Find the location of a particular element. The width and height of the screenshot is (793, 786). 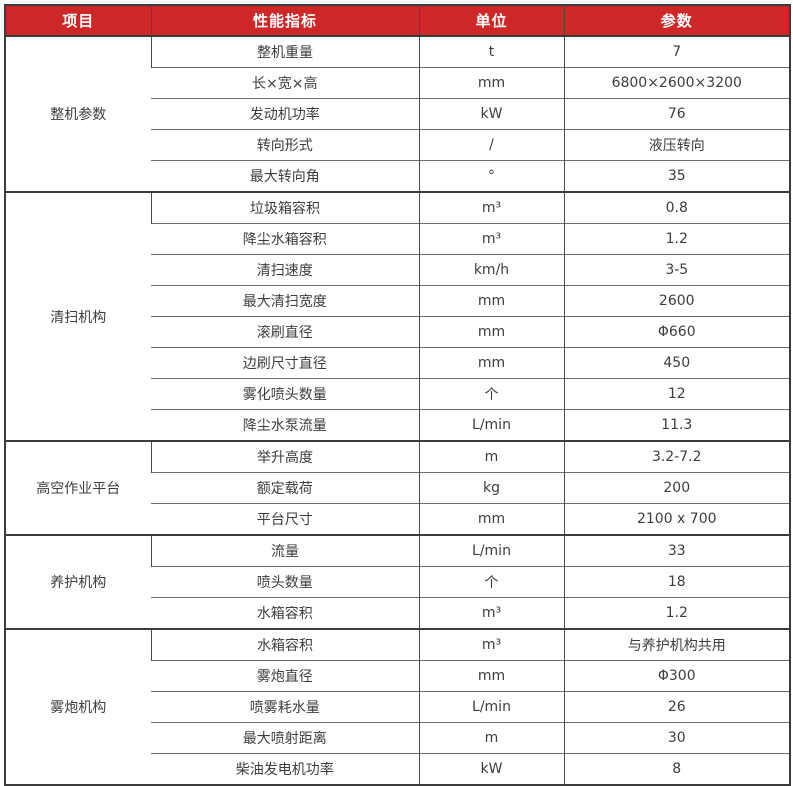

table-row: 最大清扫宽度 mm 2600 is located at coordinates (397, 301).